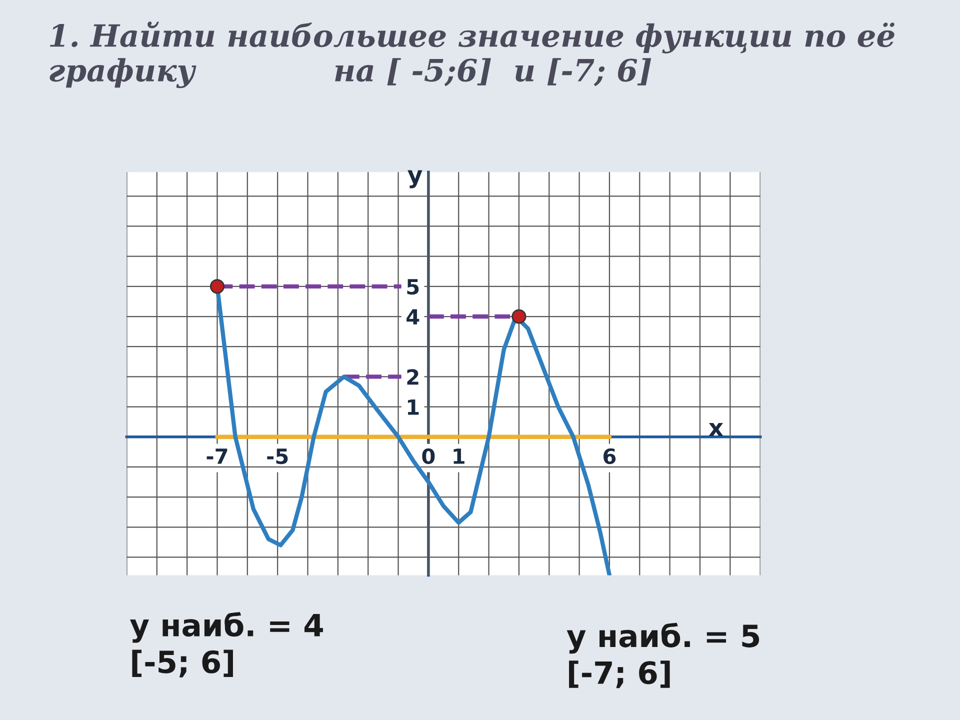 The width and height of the screenshot is (960, 720). What do you see at coordinates (277, 456) in the screenshot?
I see `x-tick-label: -5` at bounding box center [277, 456].